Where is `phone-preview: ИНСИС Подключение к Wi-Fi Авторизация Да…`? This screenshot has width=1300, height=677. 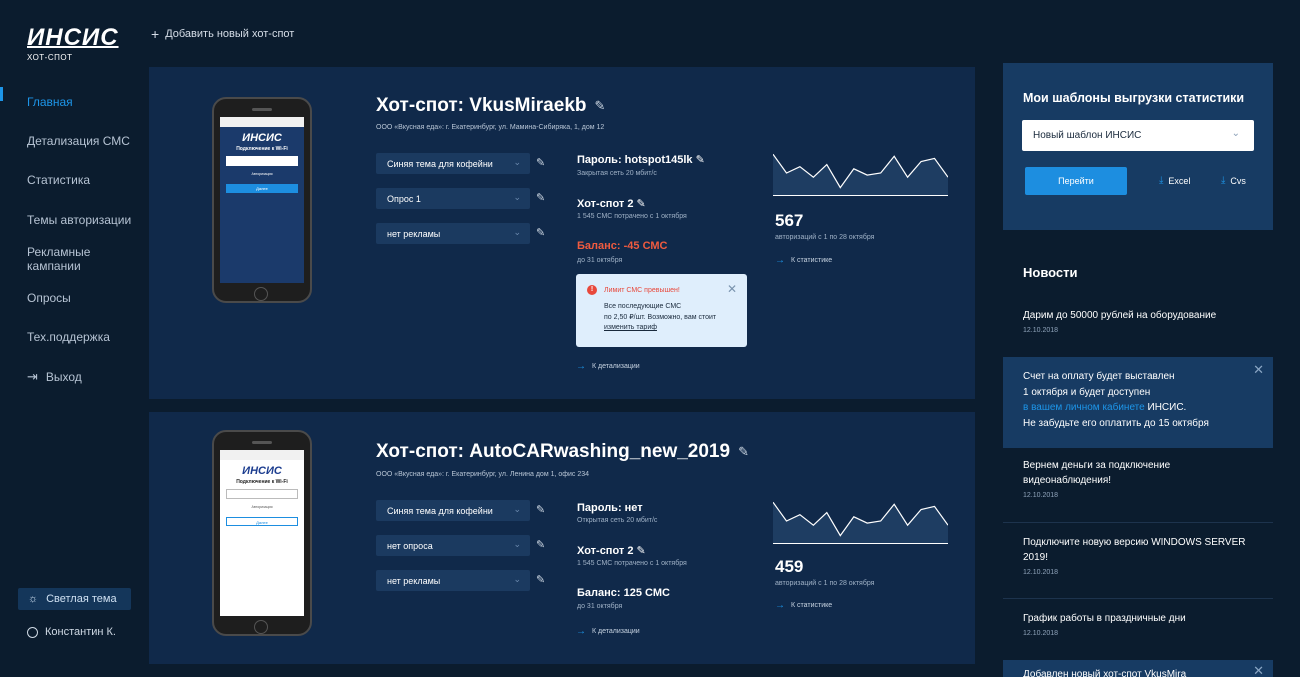 phone-preview: ИНСИС Подключение к Wi-Fi Авторизация Да… is located at coordinates (262, 200).